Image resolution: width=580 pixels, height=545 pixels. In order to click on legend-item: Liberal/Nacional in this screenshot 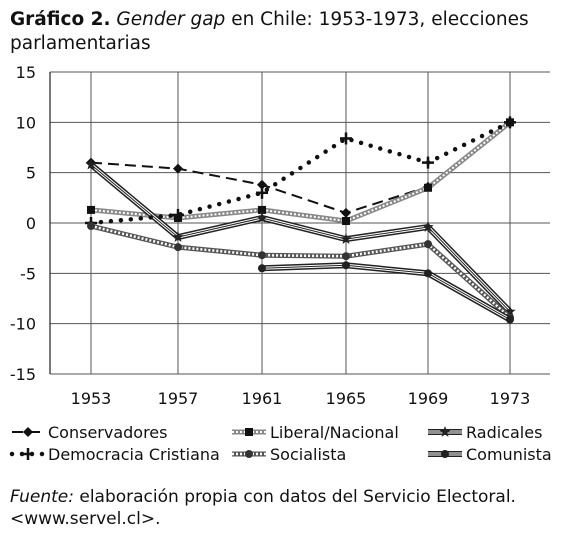, I will do `click(315, 432)`.